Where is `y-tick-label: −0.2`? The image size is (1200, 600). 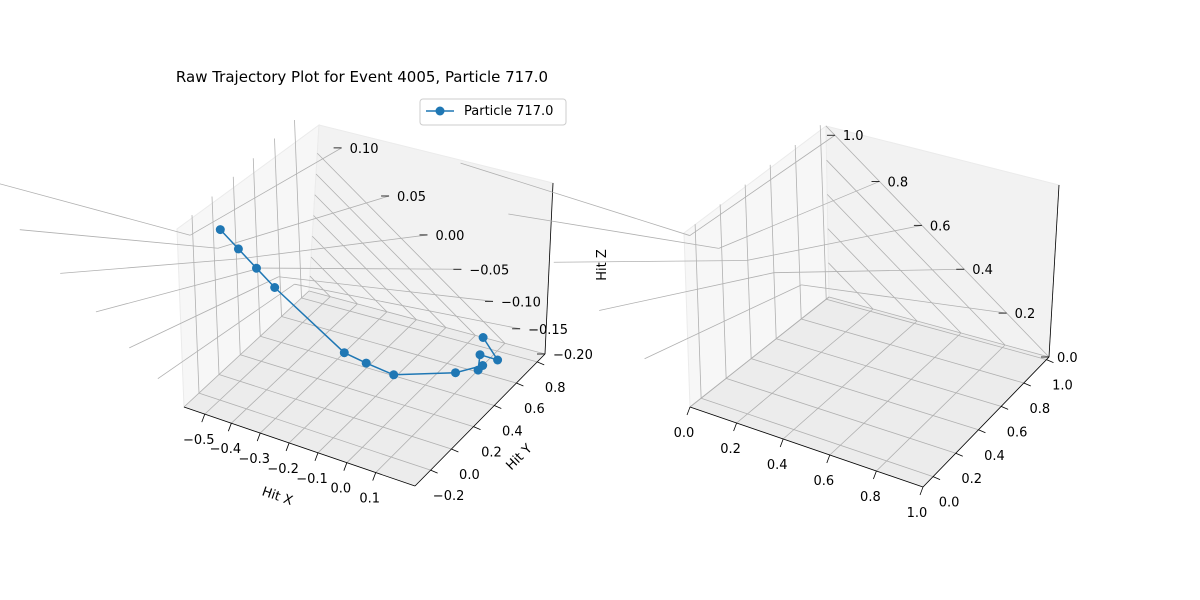 y-tick-label: −0.2 is located at coordinates (449, 496).